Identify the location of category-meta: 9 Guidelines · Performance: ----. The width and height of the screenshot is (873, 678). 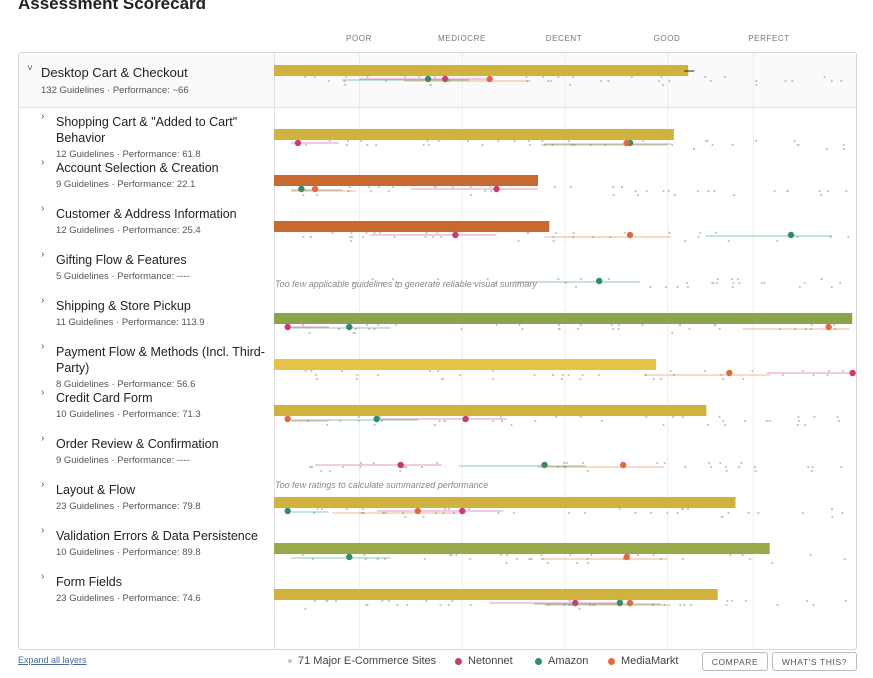
(123, 460).